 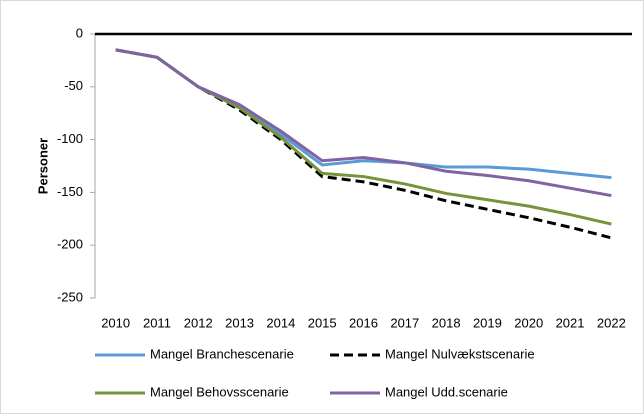 What do you see at coordinates (570, 322) in the screenshot?
I see `x-tick-label: 2021` at bounding box center [570, 322].